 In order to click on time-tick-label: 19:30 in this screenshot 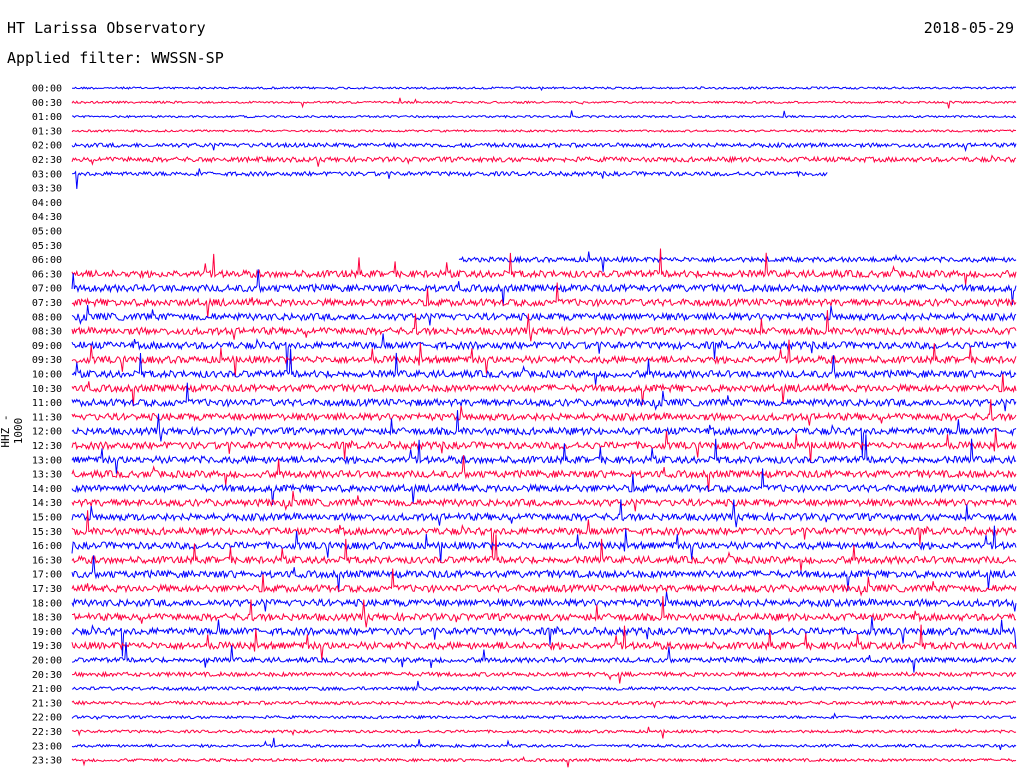, I will do `click(47, 646)`.